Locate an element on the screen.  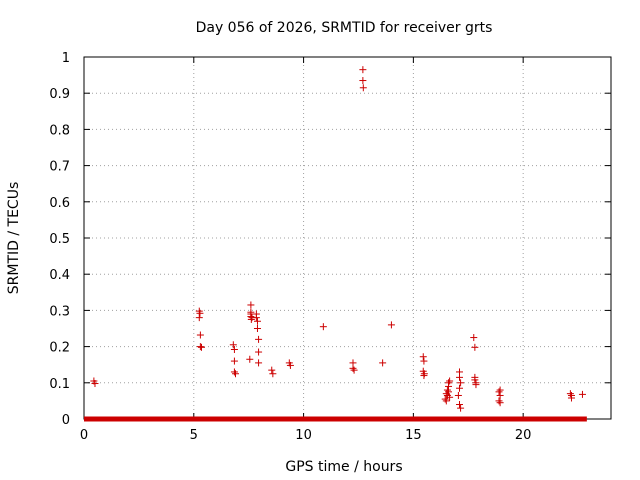
x-tick-label: 10 is located at coordinates (303, 435).